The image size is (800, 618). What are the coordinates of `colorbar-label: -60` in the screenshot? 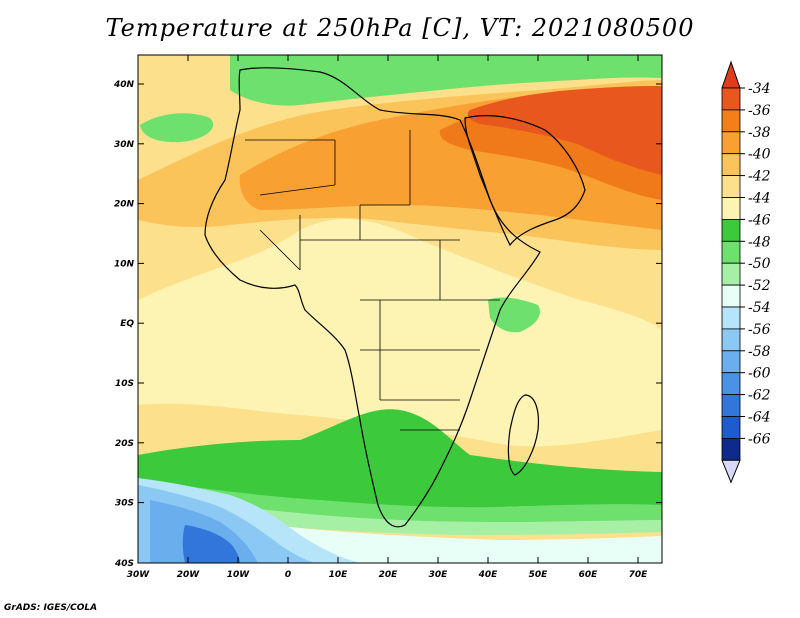 It's located at (759, 374).